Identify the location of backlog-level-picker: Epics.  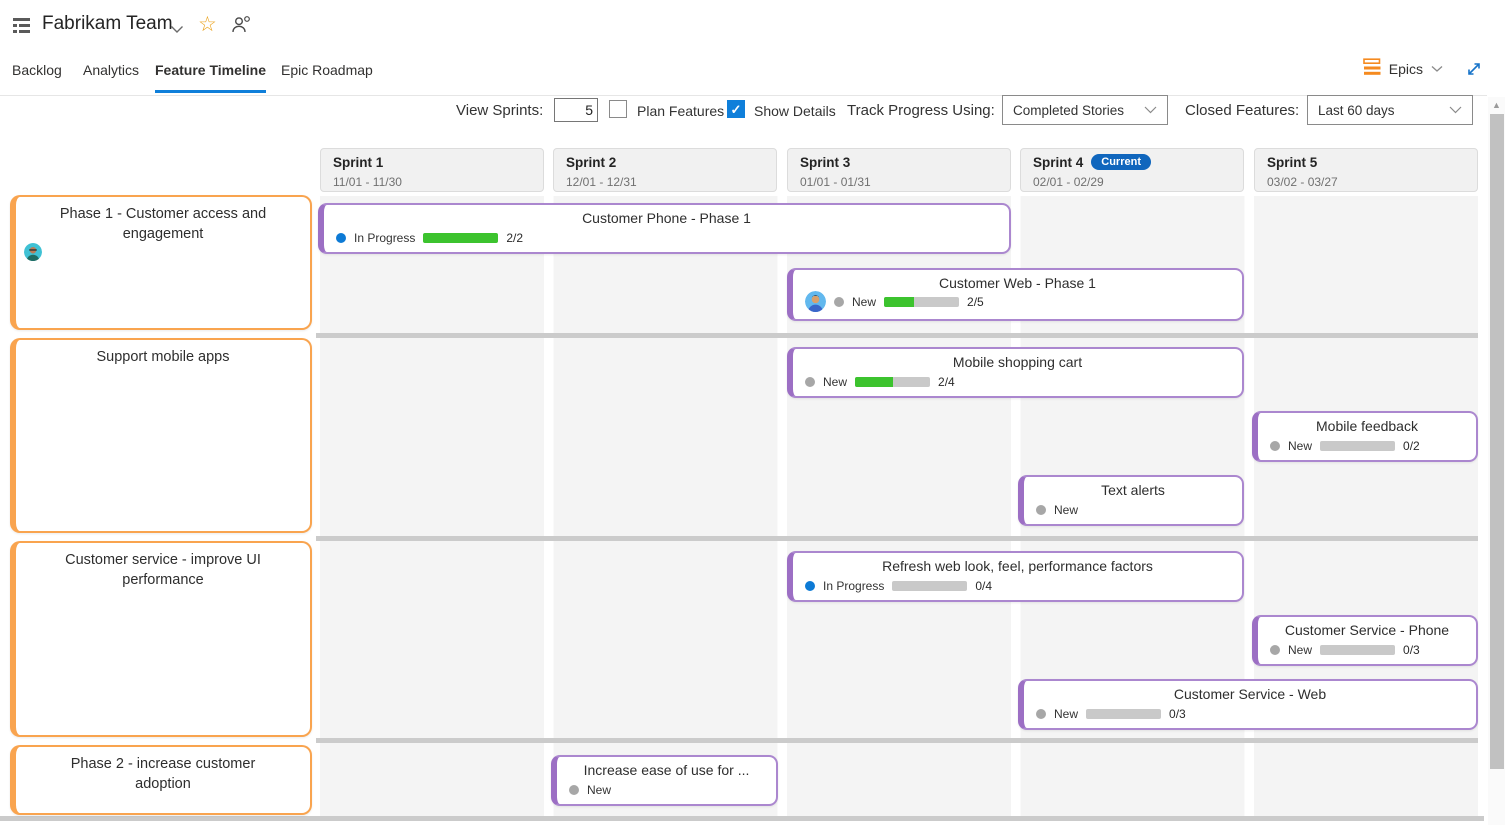
(1422, 69).